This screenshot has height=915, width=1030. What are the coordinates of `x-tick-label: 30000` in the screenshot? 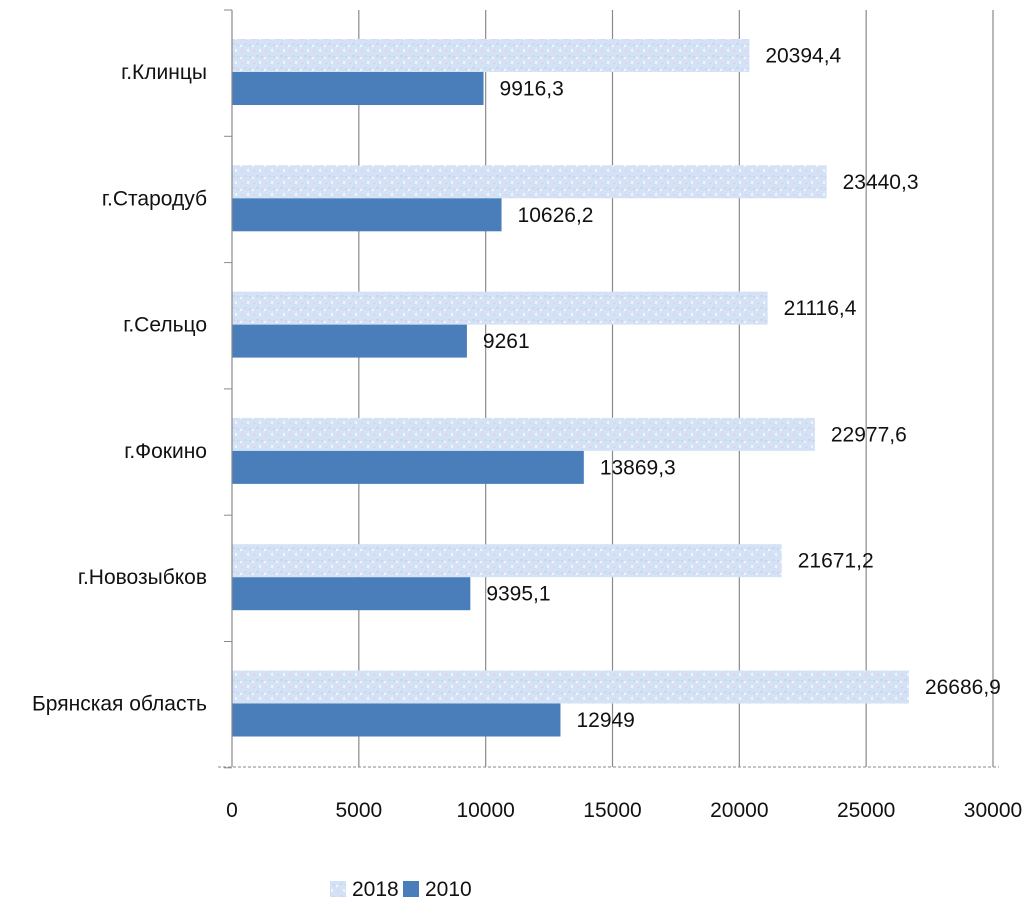 It's located at (993, 810).